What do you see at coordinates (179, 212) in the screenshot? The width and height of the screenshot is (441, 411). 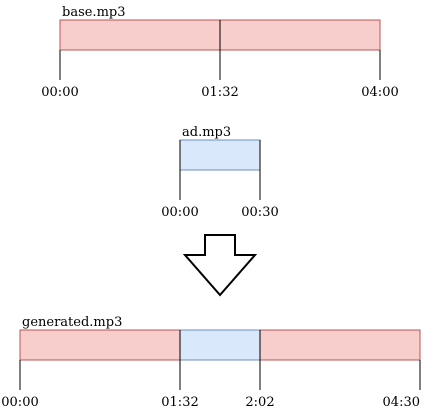 I see `ad-tick-label-start: 00:00` at bounding box center [179, 212].